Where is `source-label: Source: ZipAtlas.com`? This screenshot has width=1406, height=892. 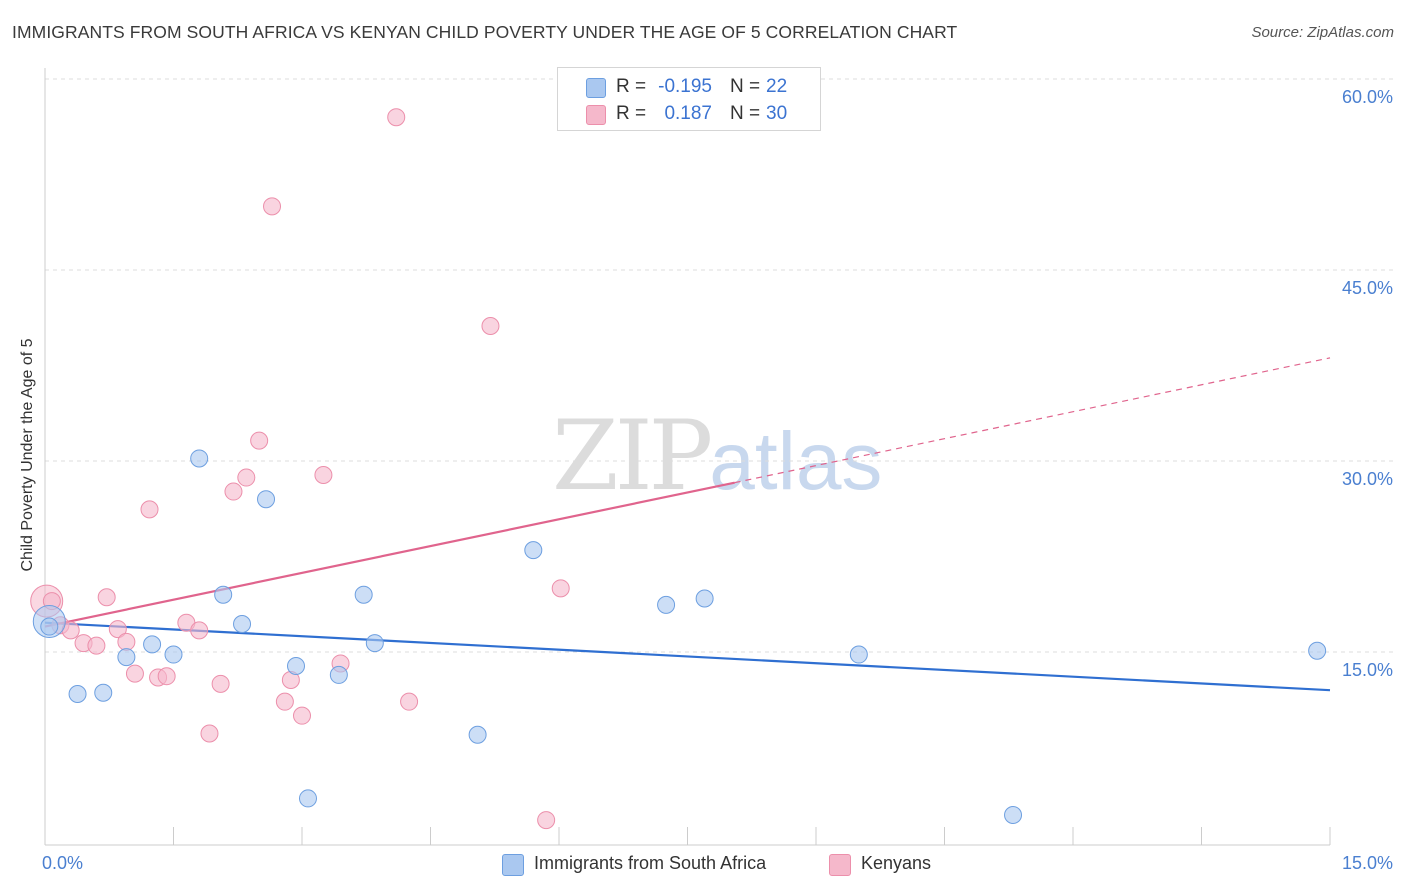
source-label: Source: ZipAtlas.com is located at coordinates (1322, 32).